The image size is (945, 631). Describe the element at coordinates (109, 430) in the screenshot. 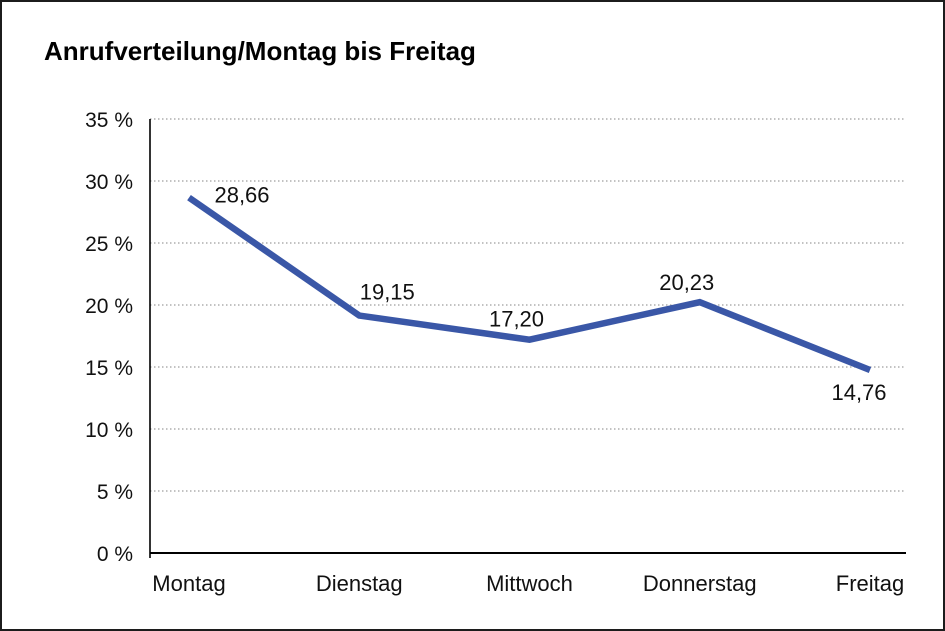

I see `y-axis-label: 10 %` at that location.